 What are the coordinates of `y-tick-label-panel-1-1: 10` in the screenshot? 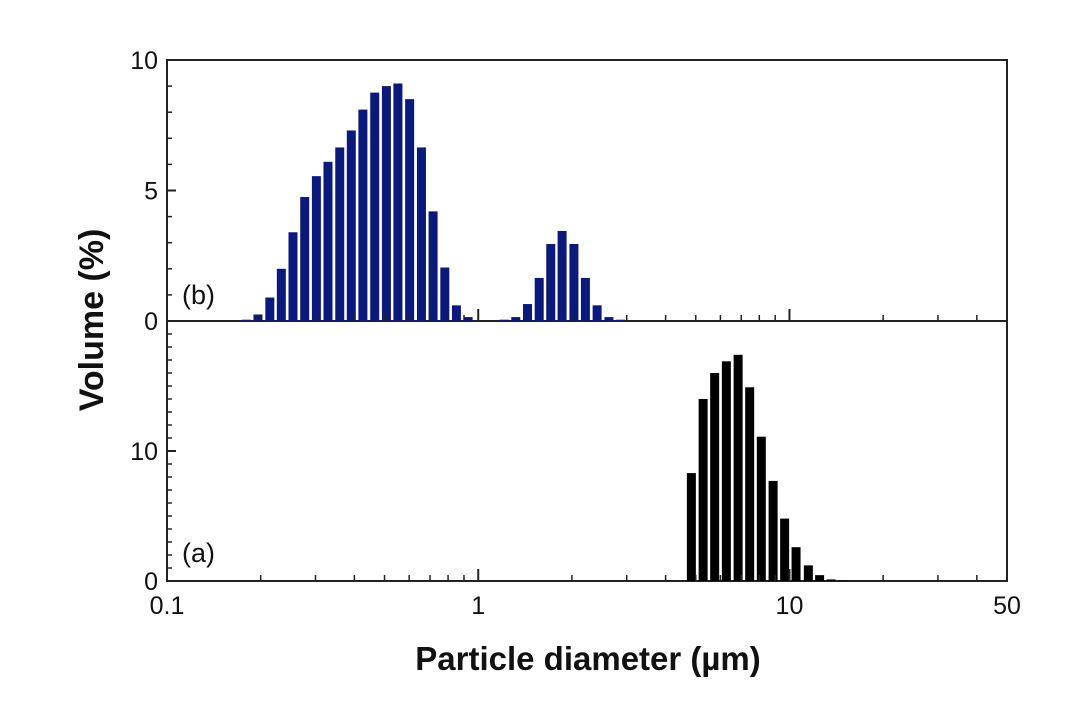 It's located at (144, 452).